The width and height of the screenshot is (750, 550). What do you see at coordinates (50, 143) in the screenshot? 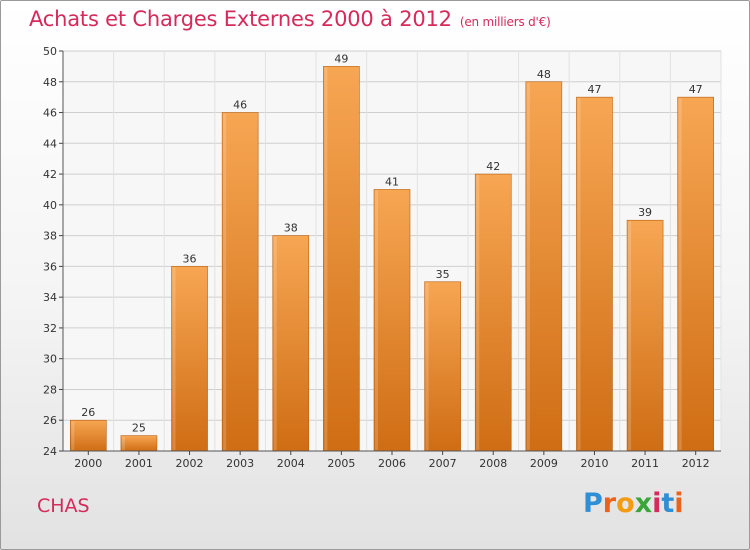
I see `y-tick-label: 44` at bounding box center [50, 143].